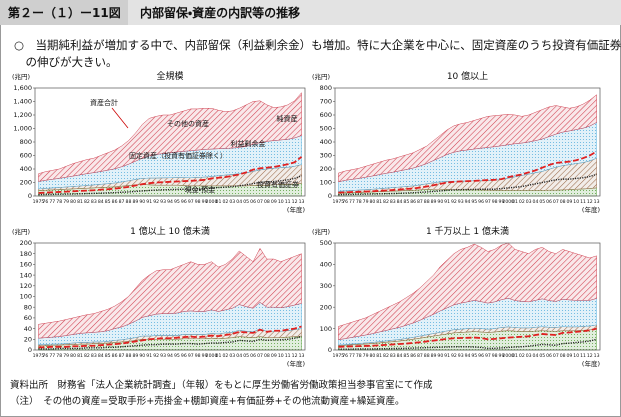  I want to click on y-tick-label: 400, so click(326, 265).